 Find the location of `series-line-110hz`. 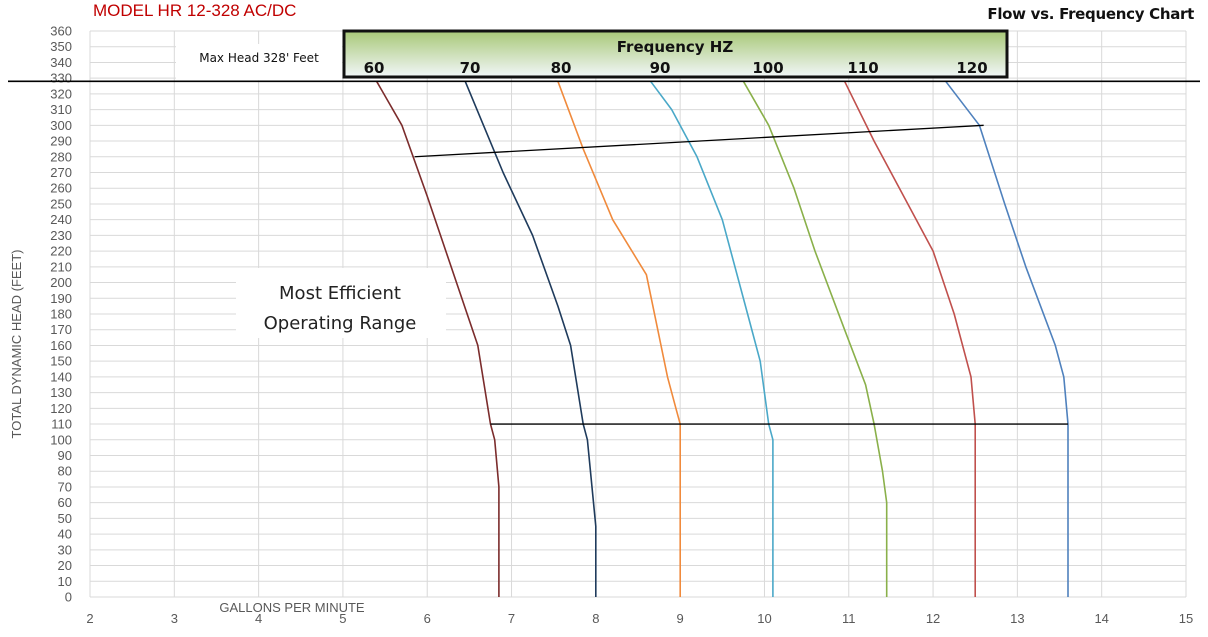

series-line-110hz is located at coordinates (909, 338).